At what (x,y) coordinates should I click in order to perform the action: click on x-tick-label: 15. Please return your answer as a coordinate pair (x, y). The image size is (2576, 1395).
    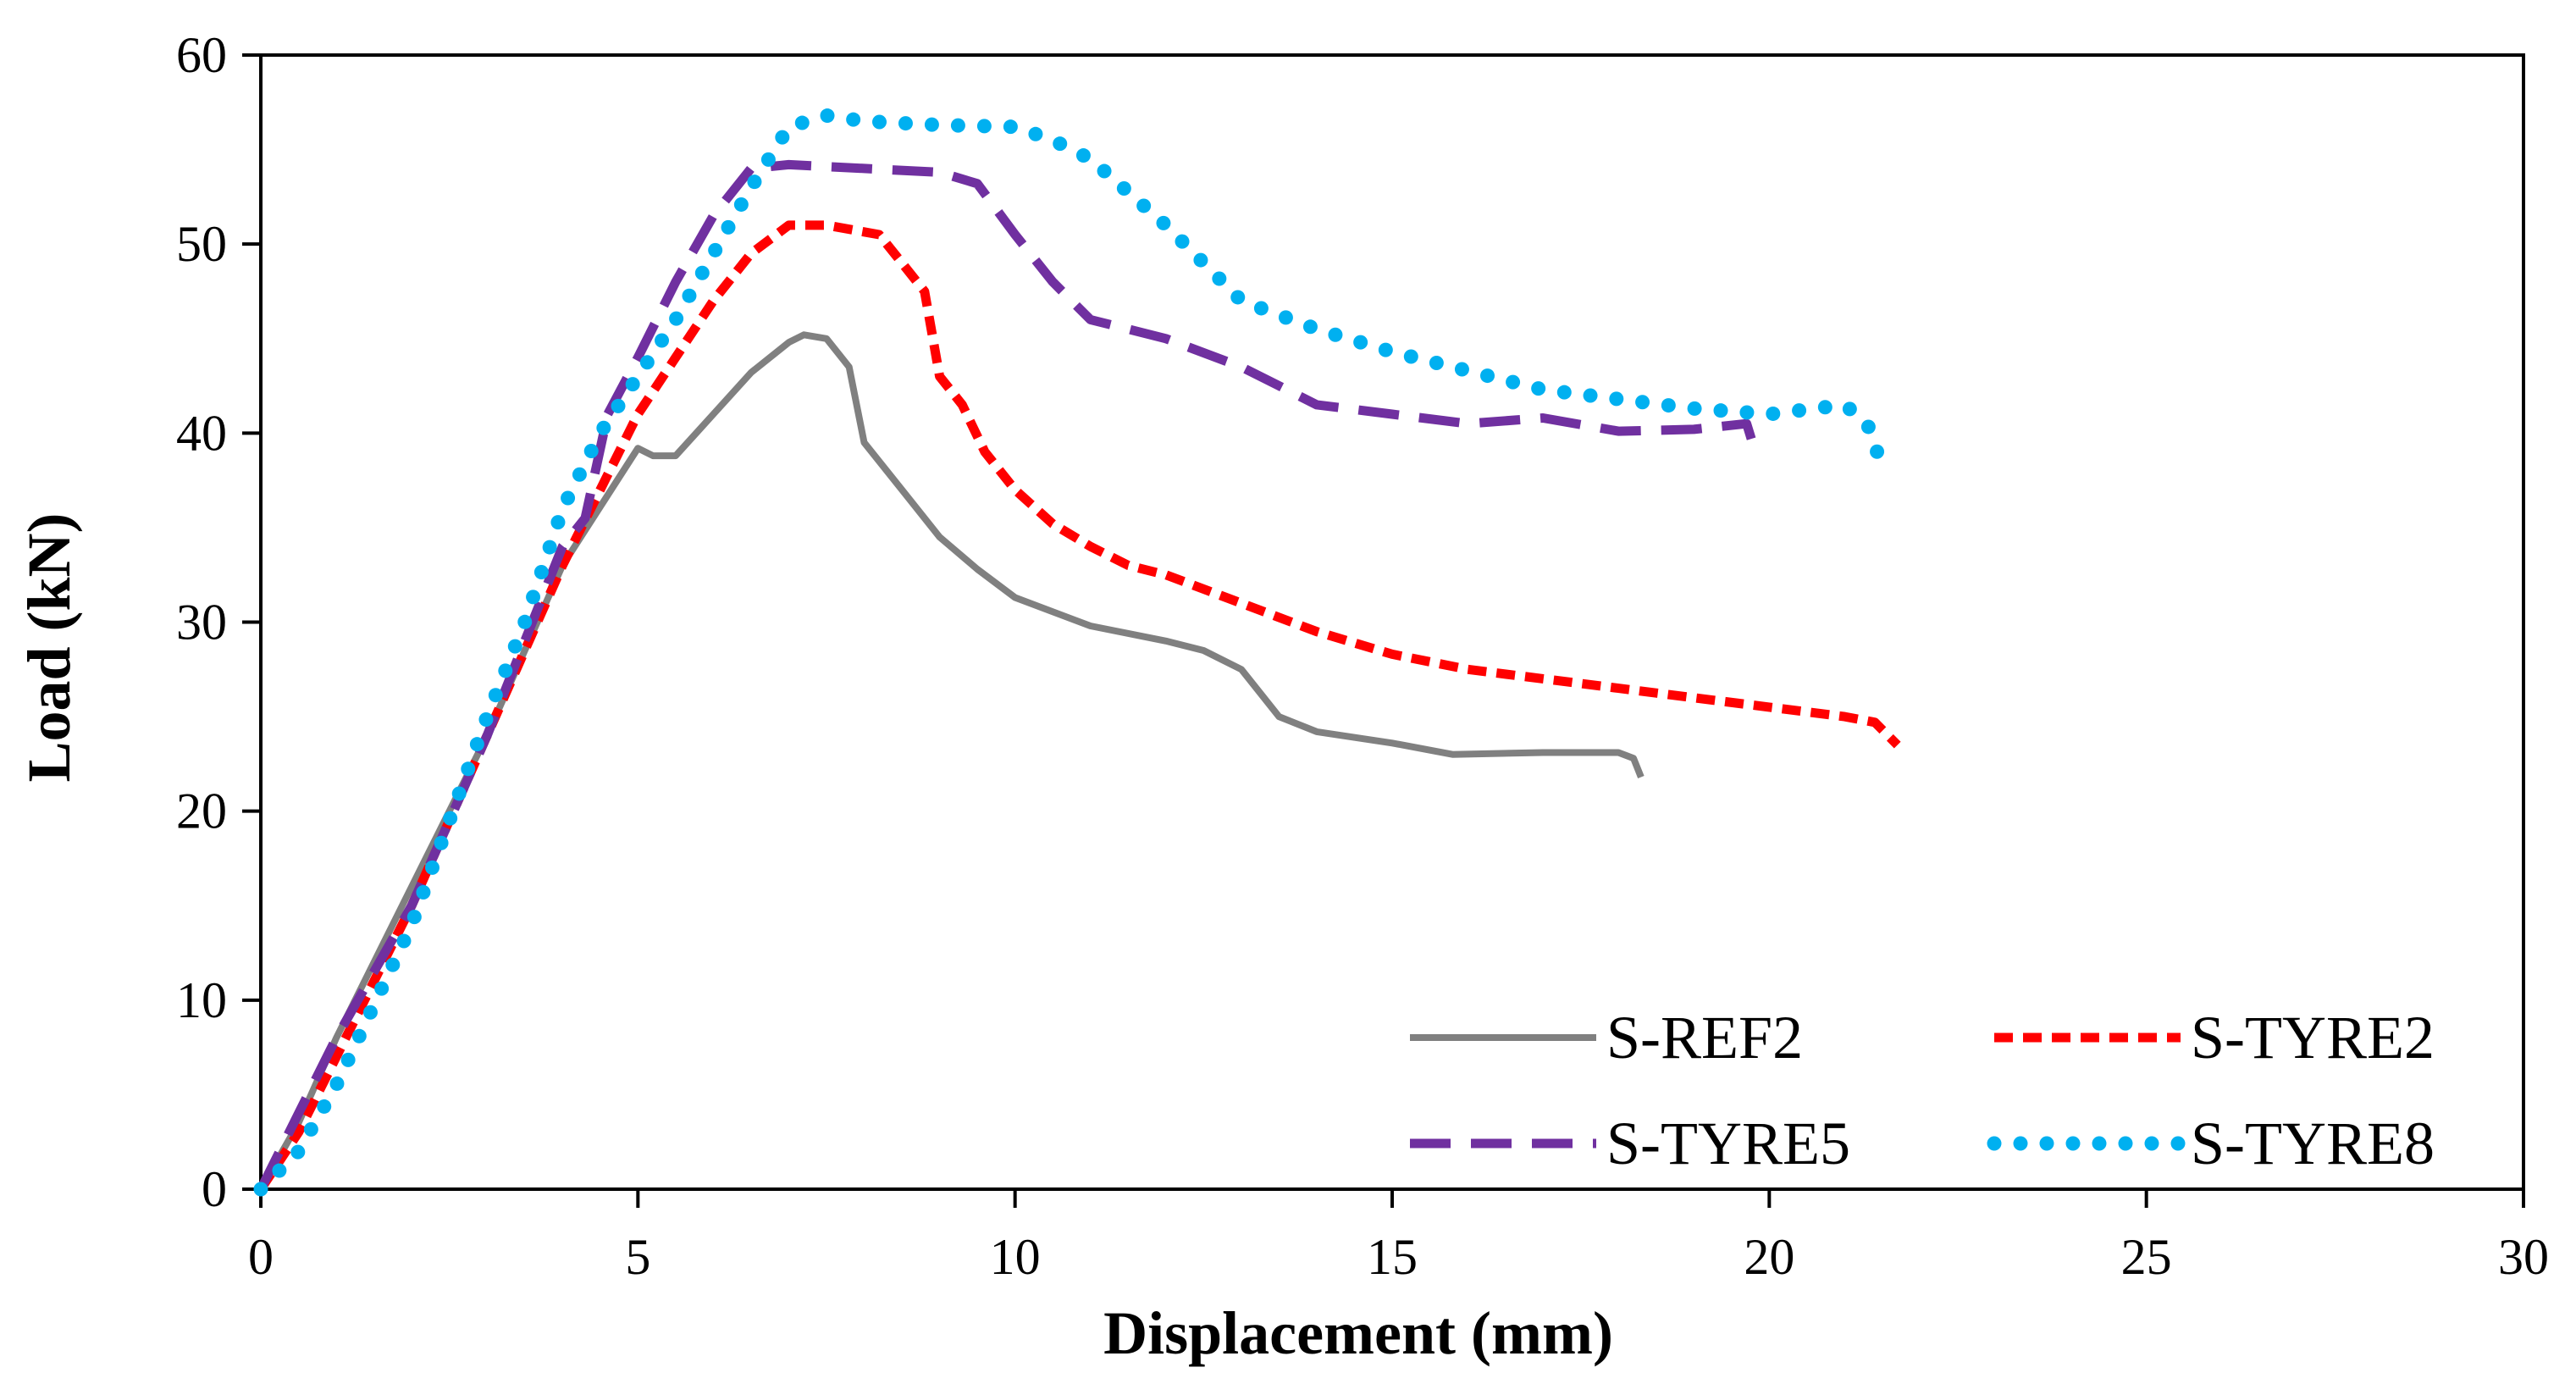
    Looking at the image, I should click on (1392, 1257).